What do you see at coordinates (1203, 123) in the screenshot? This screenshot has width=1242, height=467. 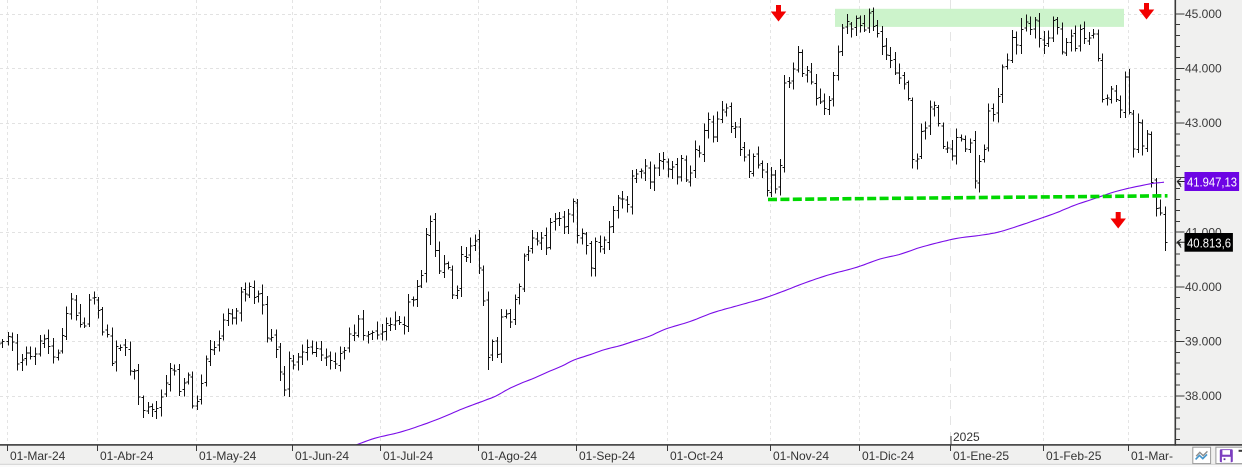 I see `svg-text: 43.000` at bounding box center [1203, 123].